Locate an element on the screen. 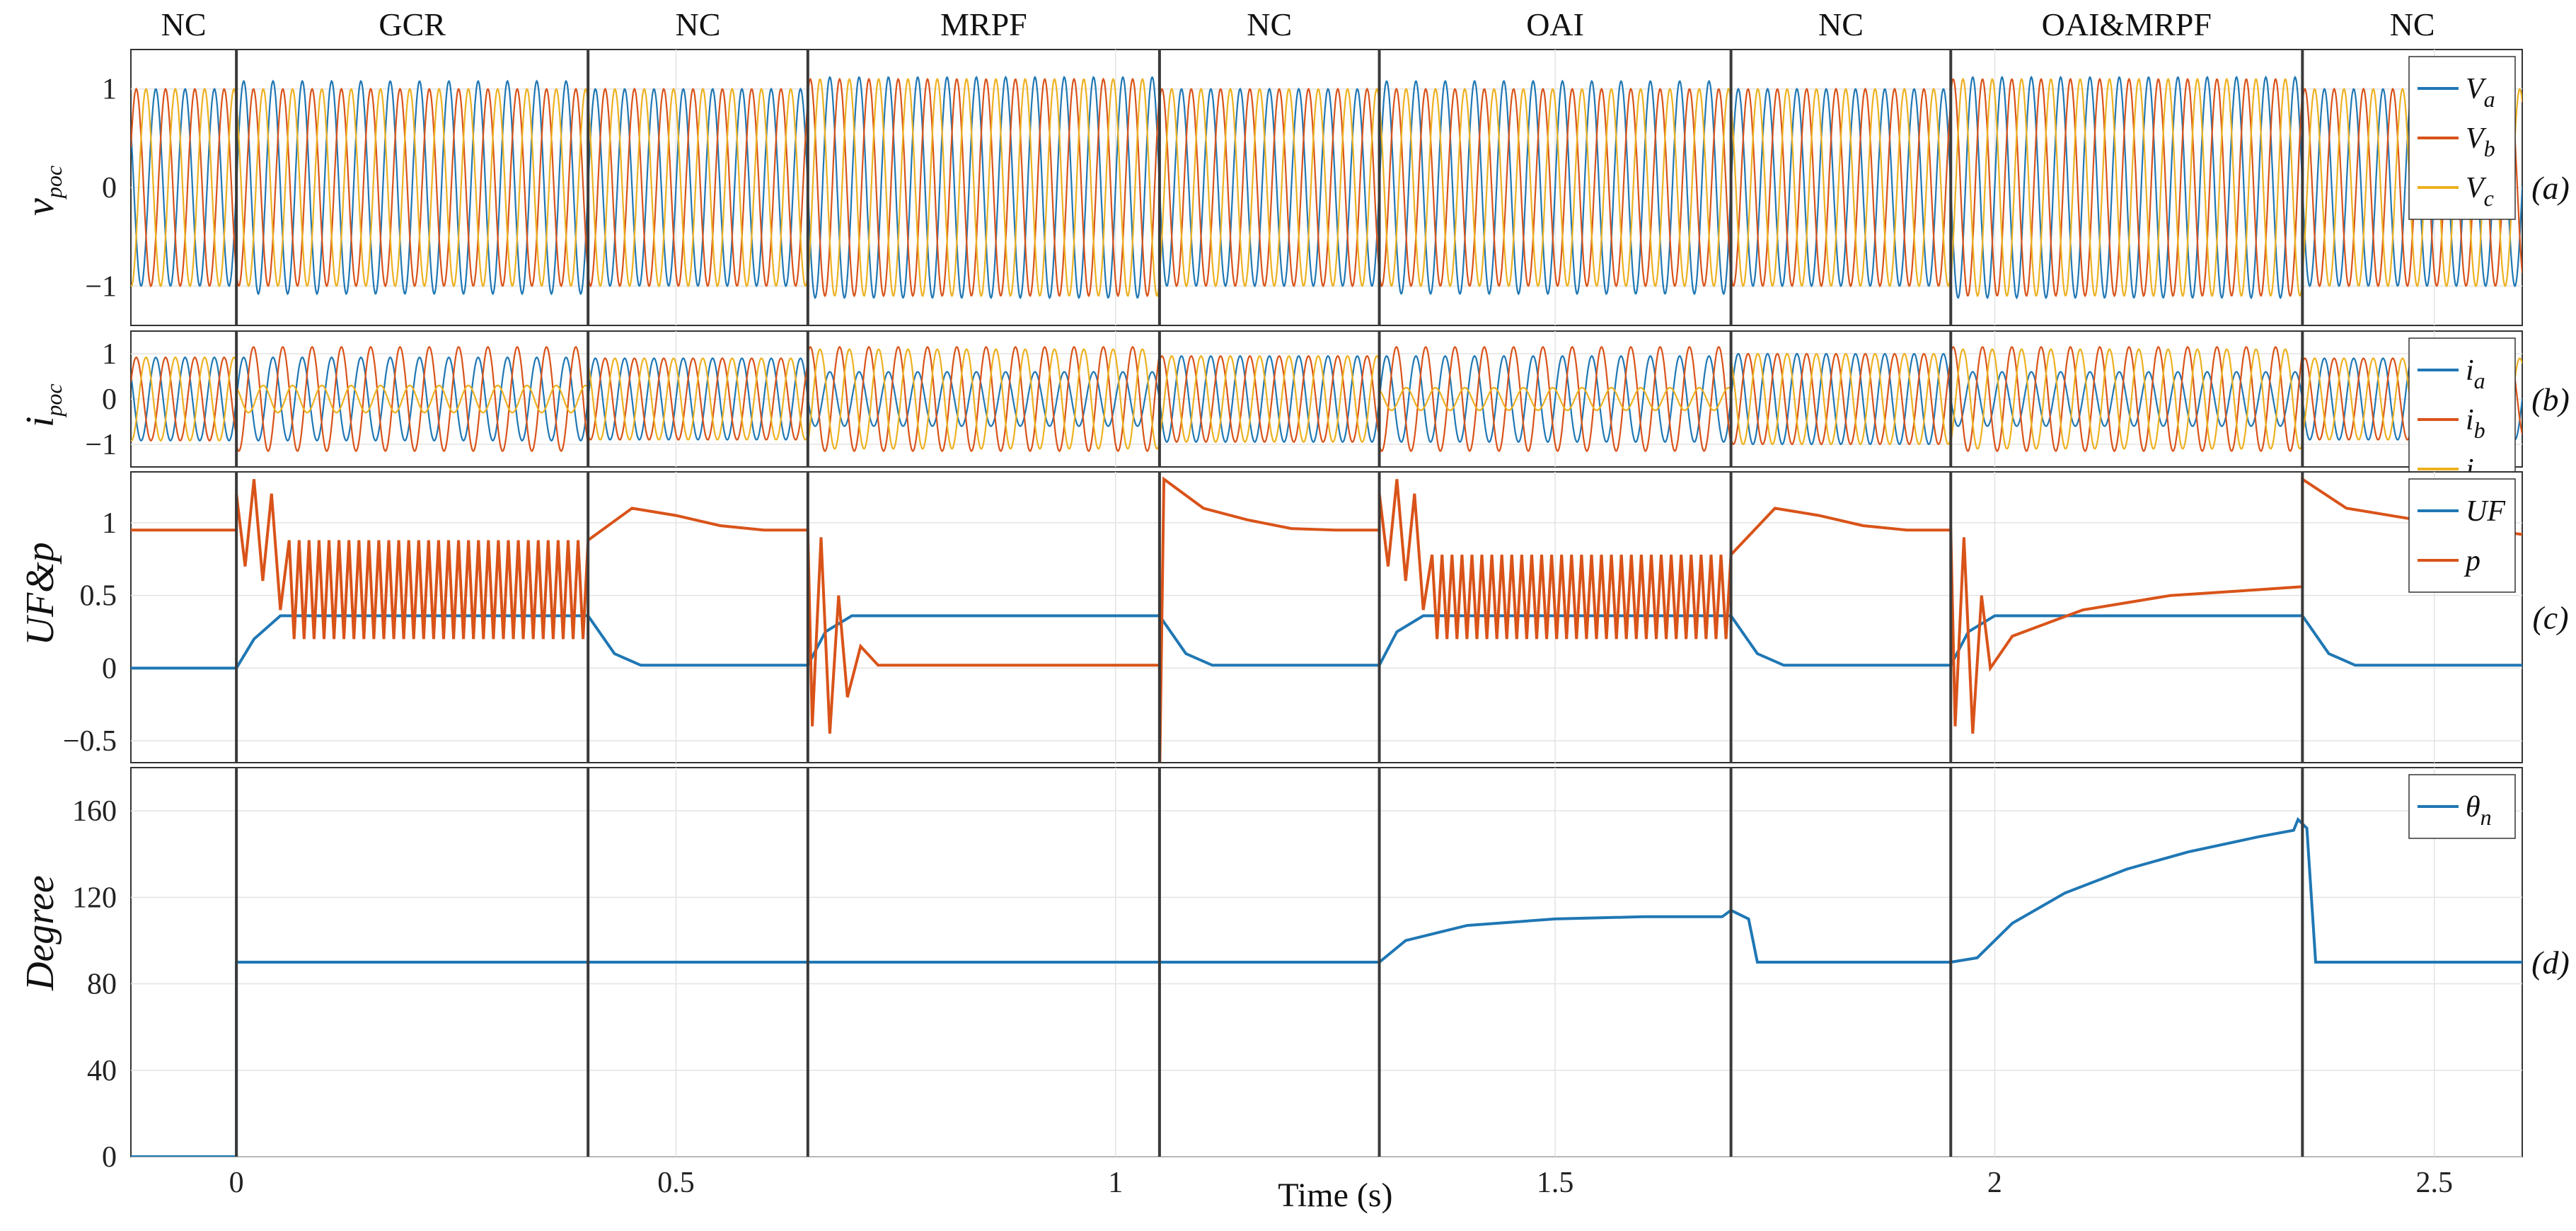 The height and width of the screenshot is (1231, 2576). x-tick-label-4: 2 is located at coordinates (1994, 1183).